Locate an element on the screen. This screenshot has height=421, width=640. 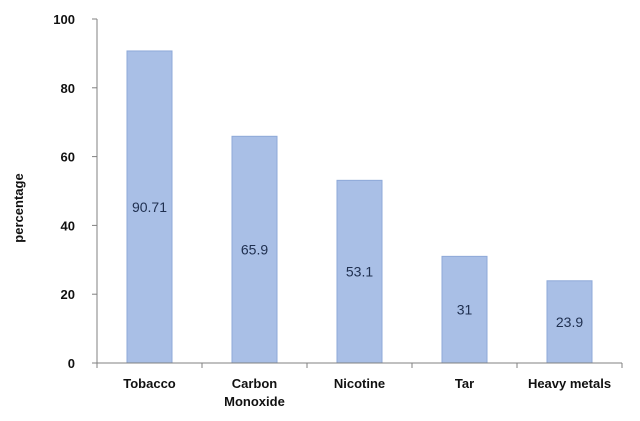
x-category-label-line: Monoxide is located at coordinates (254, 401).